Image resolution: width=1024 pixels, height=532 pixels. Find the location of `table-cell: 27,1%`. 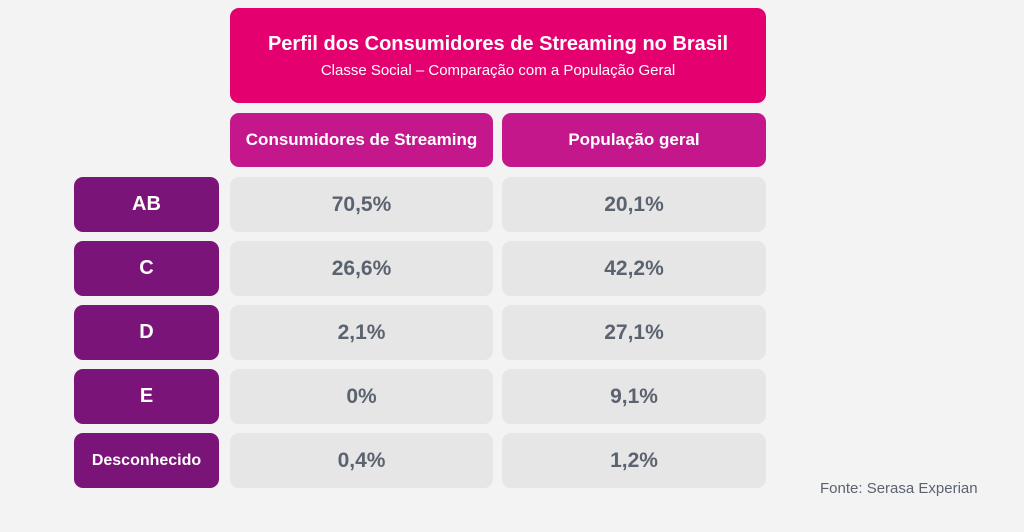

table-cell: 27,1% is located at coordinates (634, 332).